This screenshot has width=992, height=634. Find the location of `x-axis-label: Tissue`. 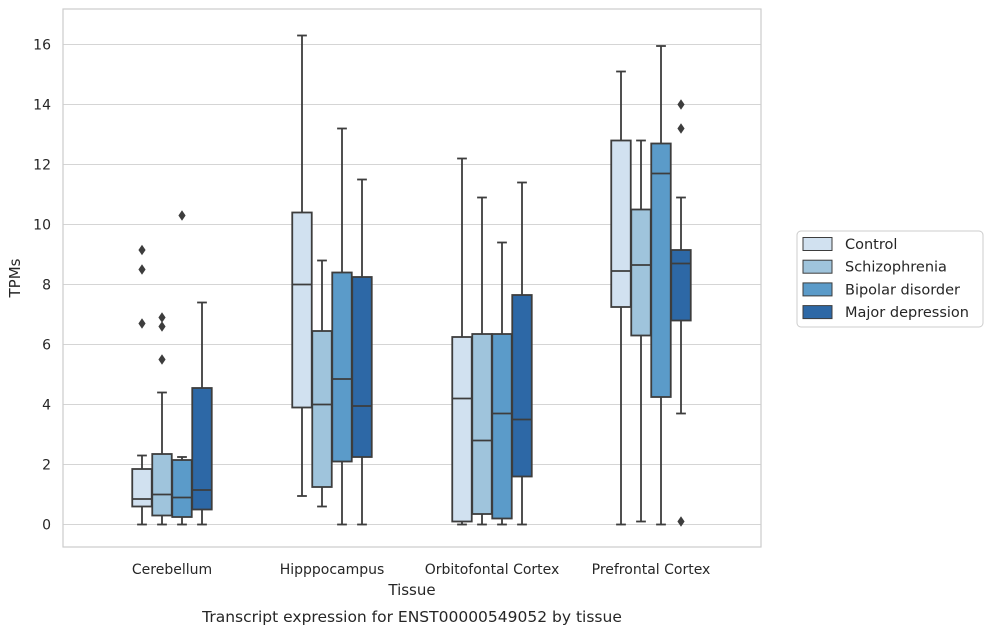

x-axis-label: Tissue is located at coordinates (411, 590).